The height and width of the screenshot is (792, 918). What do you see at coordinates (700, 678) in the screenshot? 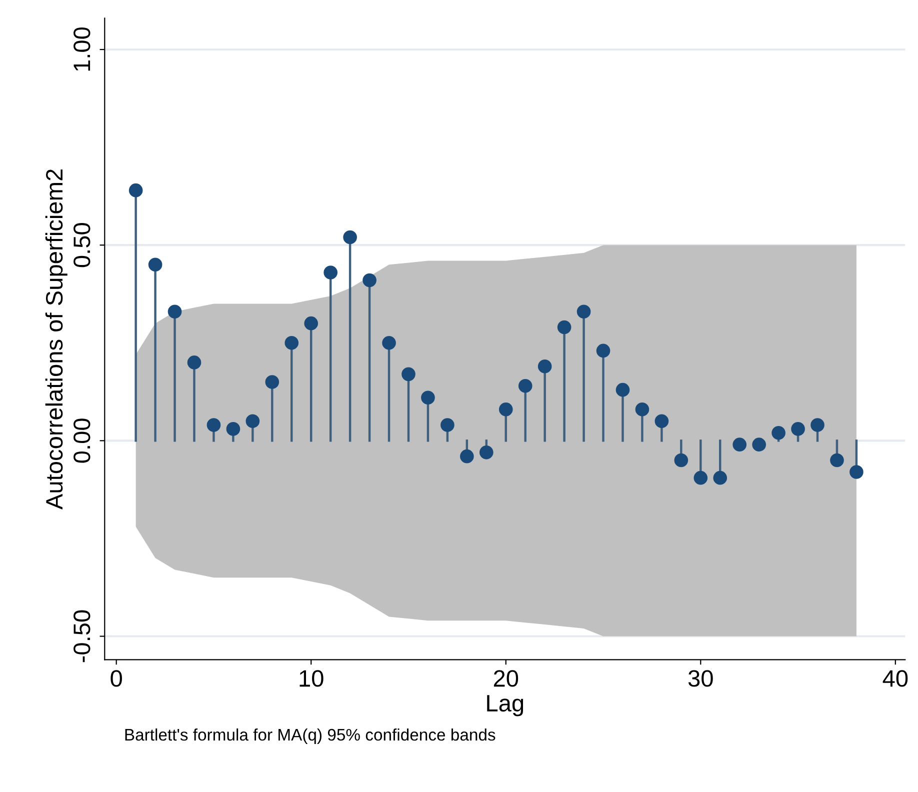
I see `x-tick-label: 30` at bounding box center [700, 678].